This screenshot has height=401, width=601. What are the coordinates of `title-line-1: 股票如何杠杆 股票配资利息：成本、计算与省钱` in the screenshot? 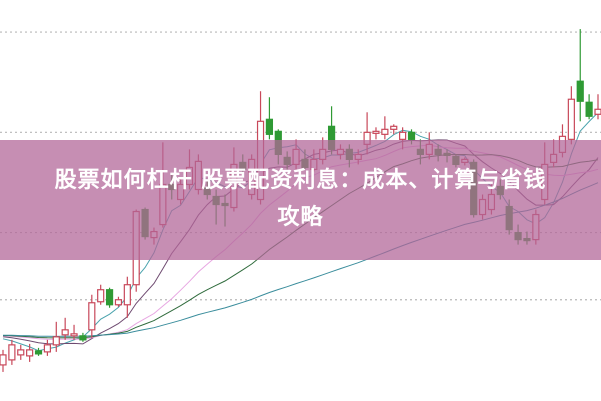 It's located at (300, 180).